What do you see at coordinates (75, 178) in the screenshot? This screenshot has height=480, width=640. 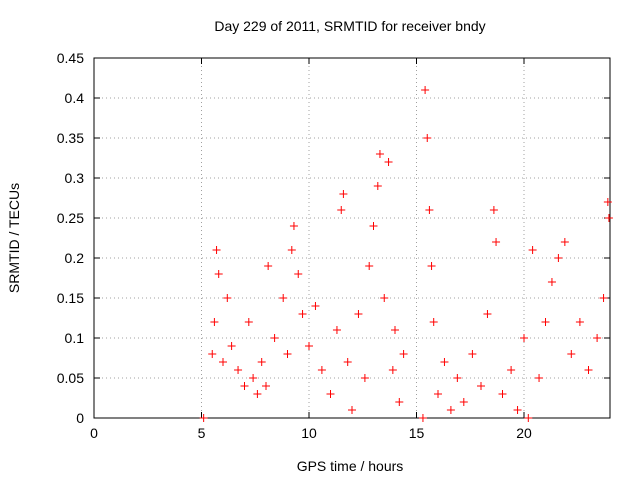 I see `y-tick-label-6: 0.3` at bounding box center [75, 178].